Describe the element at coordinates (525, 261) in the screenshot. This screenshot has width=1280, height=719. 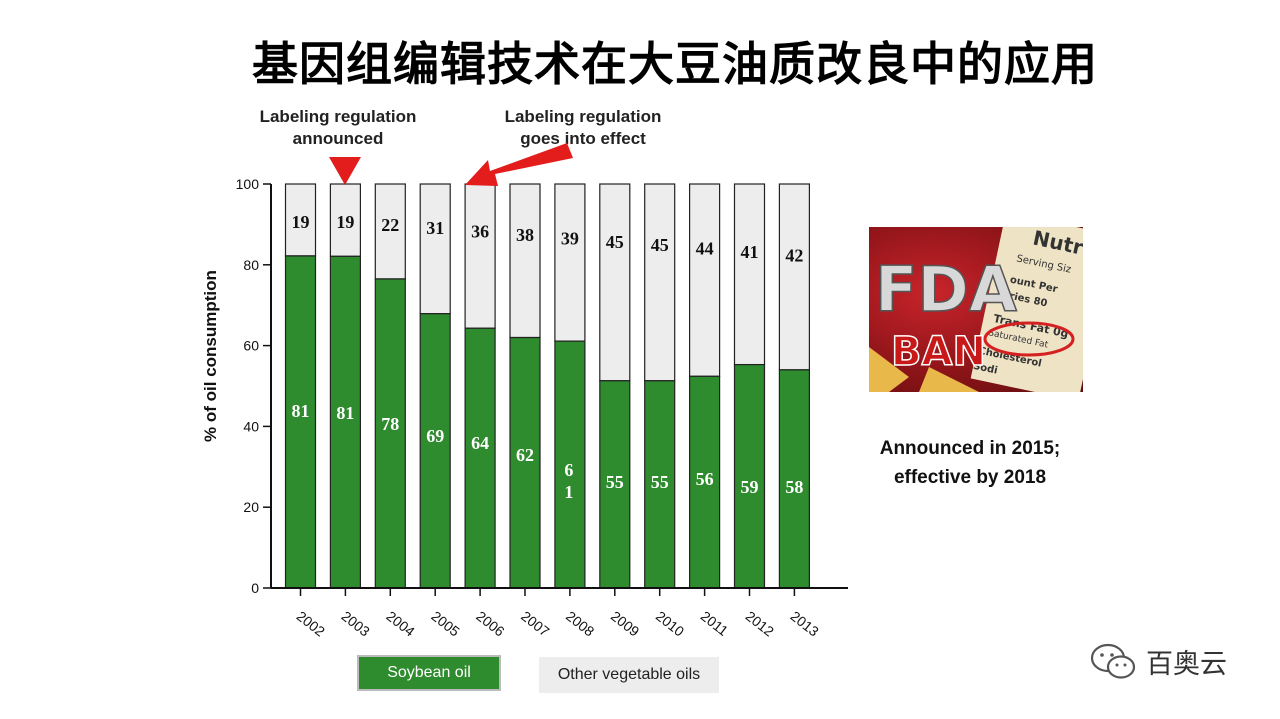
I see `bar-other-2007` at that location.